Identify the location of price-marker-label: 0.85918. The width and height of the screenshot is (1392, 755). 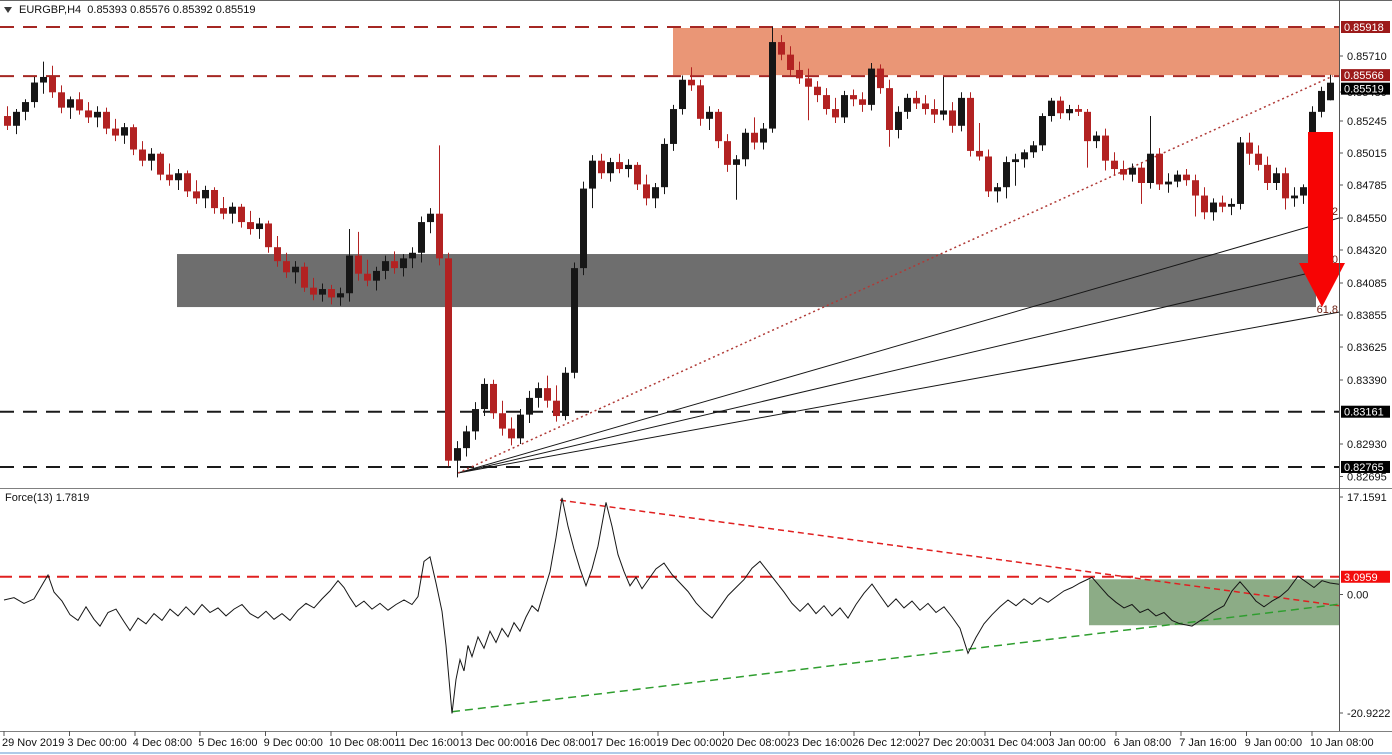
(1364, 28).